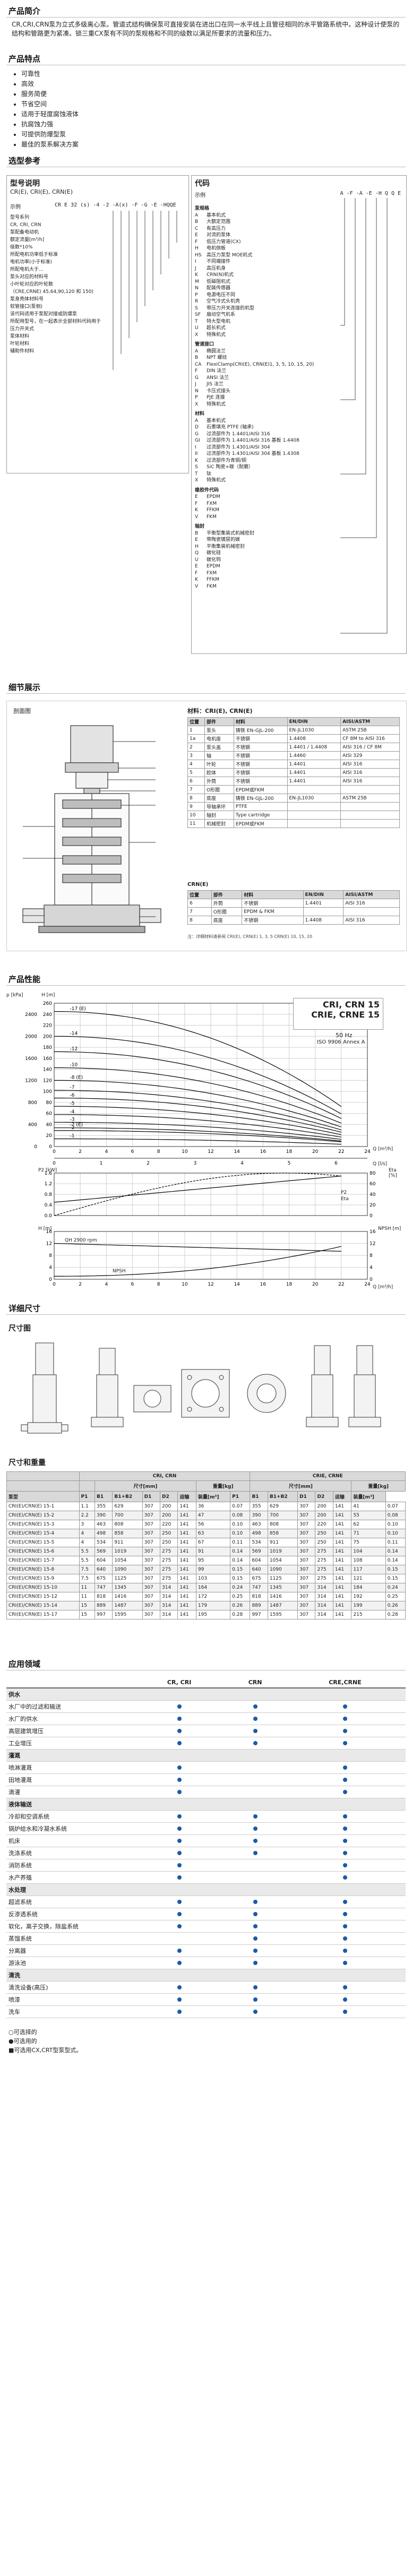 The width and height of the screenshot is (412, 2576). I want to click on code-key: I, so click(196, 262).